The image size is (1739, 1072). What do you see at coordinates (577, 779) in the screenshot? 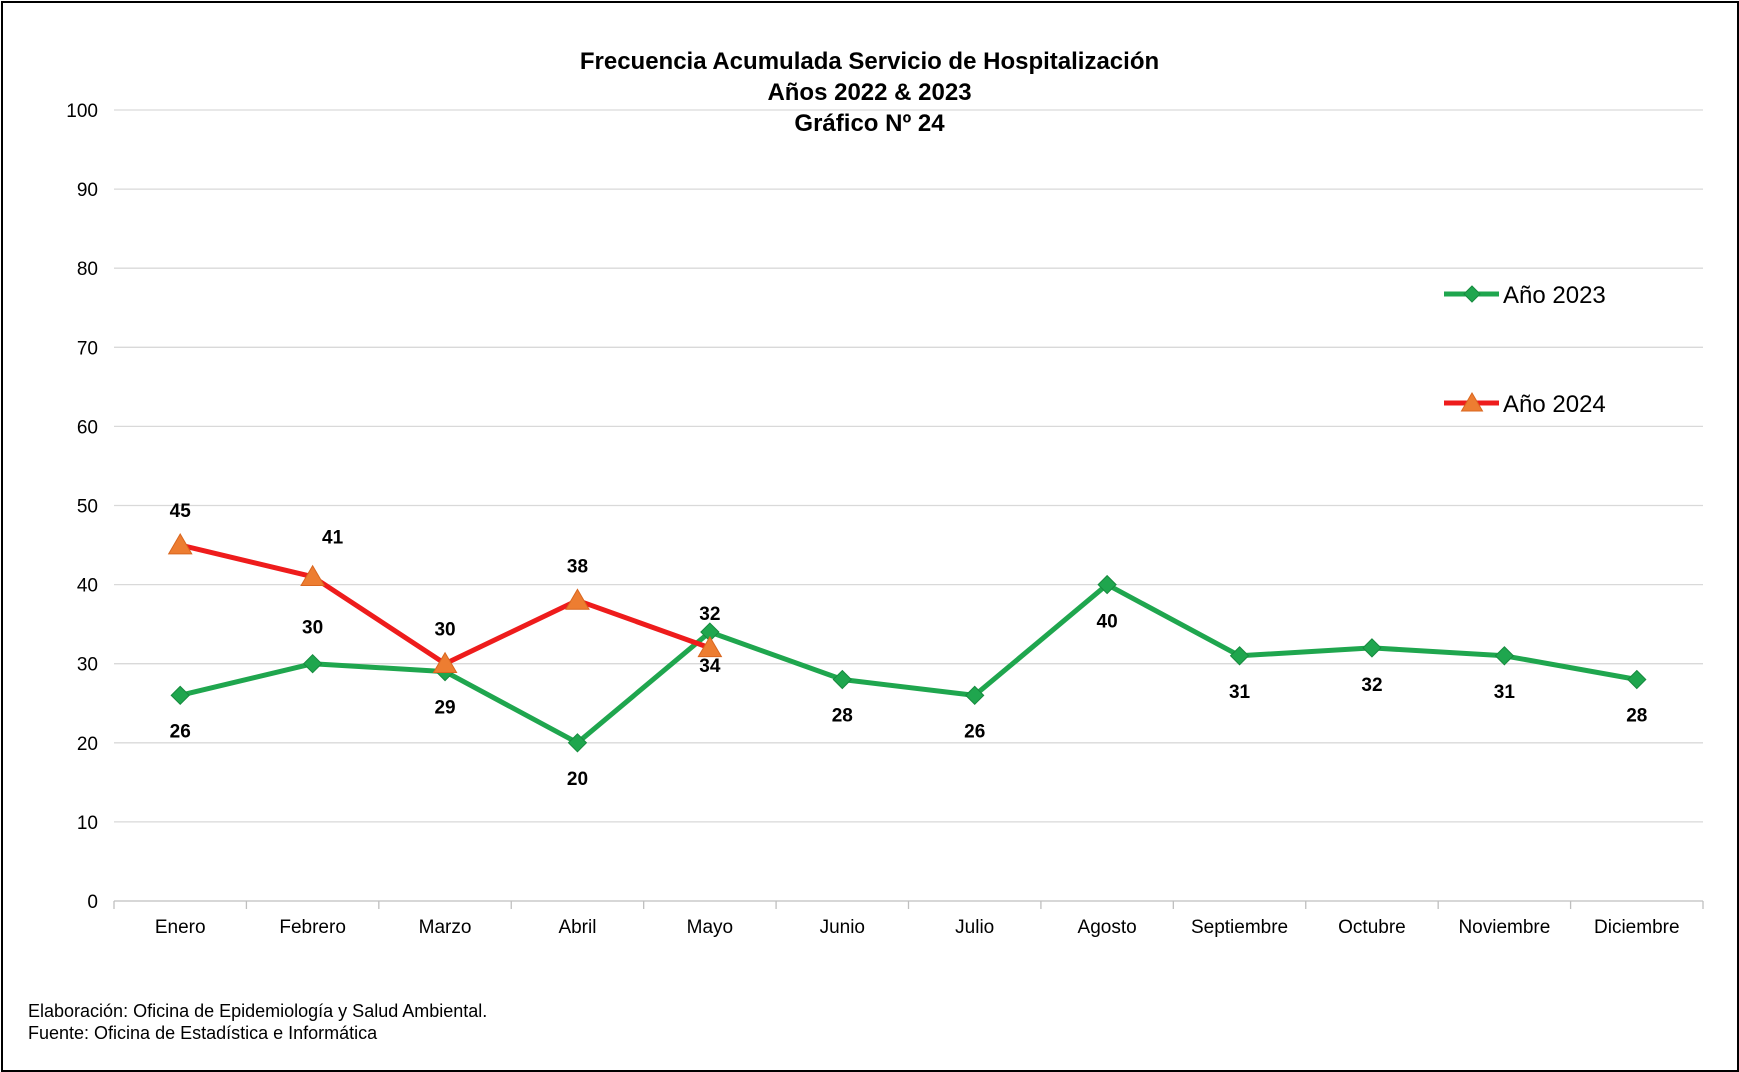
I see `data-label-2023-abril: 20` at bounding box center [577, 779].